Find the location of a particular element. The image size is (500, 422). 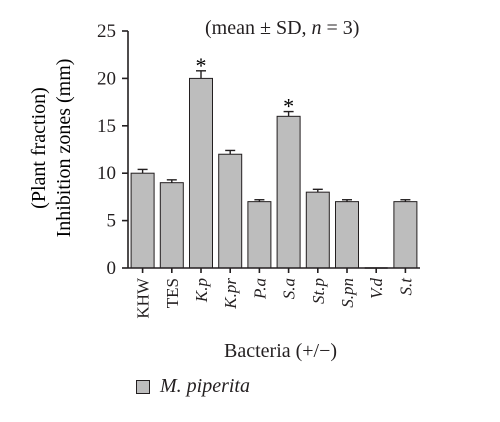

x-tick-label: TES is located at coordinates (172, 293).